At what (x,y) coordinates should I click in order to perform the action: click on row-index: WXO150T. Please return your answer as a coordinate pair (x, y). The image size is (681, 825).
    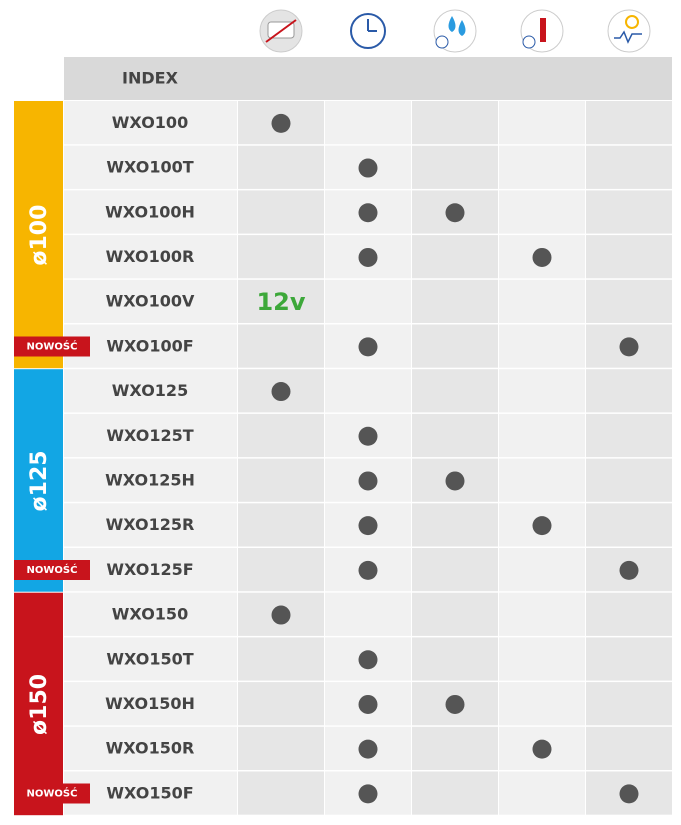
    Looking at the image, I should click on (149, 658).